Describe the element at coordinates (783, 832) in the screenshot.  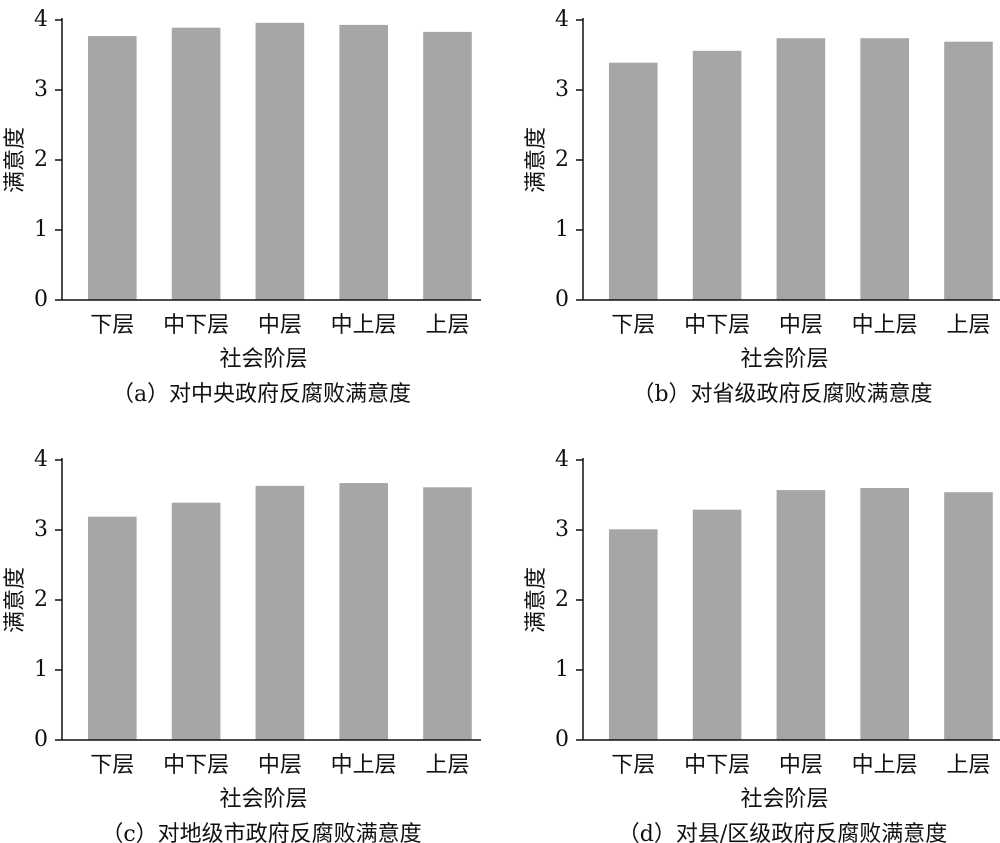
I see `panel-caption: （d）对县/区级政府反腐败满意度` at that location.